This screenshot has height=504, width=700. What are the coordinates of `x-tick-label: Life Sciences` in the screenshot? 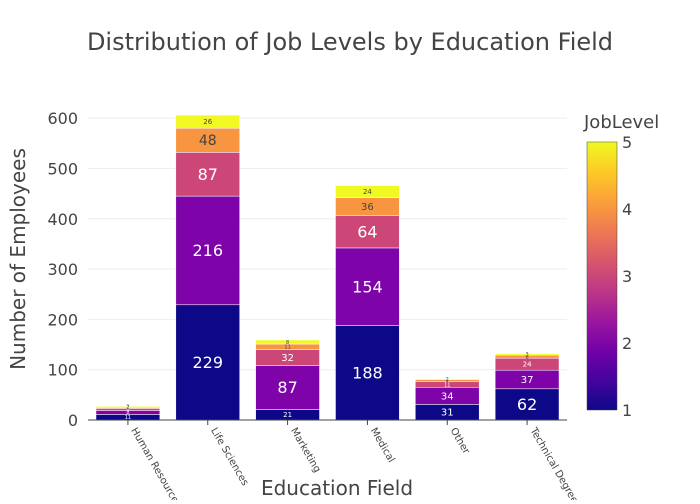 It's located at (229, 457).